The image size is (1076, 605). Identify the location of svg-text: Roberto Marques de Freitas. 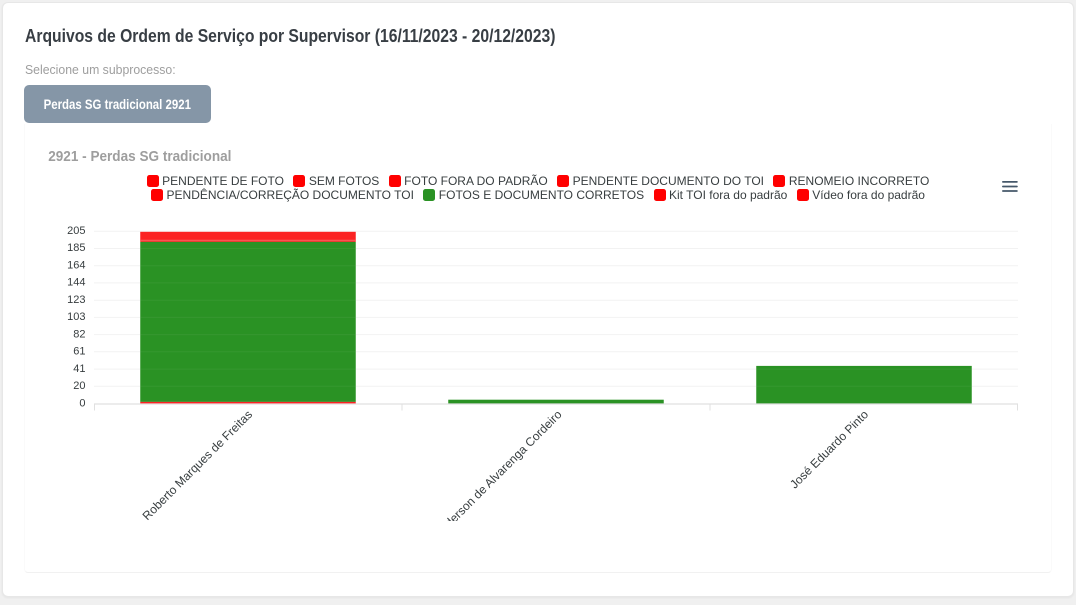
(198, 464).